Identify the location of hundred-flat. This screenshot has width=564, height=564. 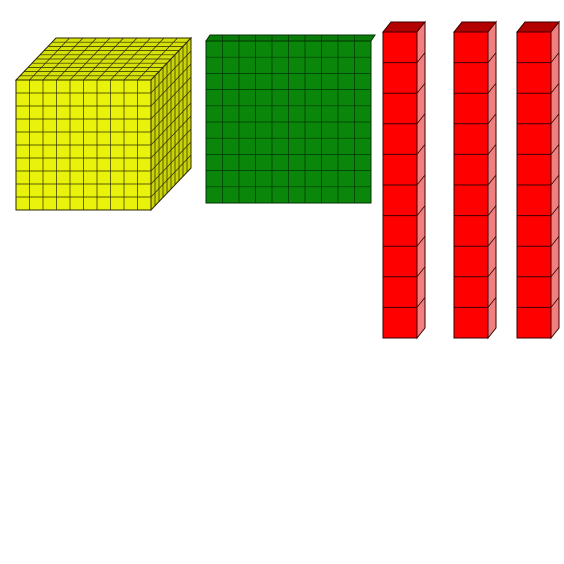
(290, 119).